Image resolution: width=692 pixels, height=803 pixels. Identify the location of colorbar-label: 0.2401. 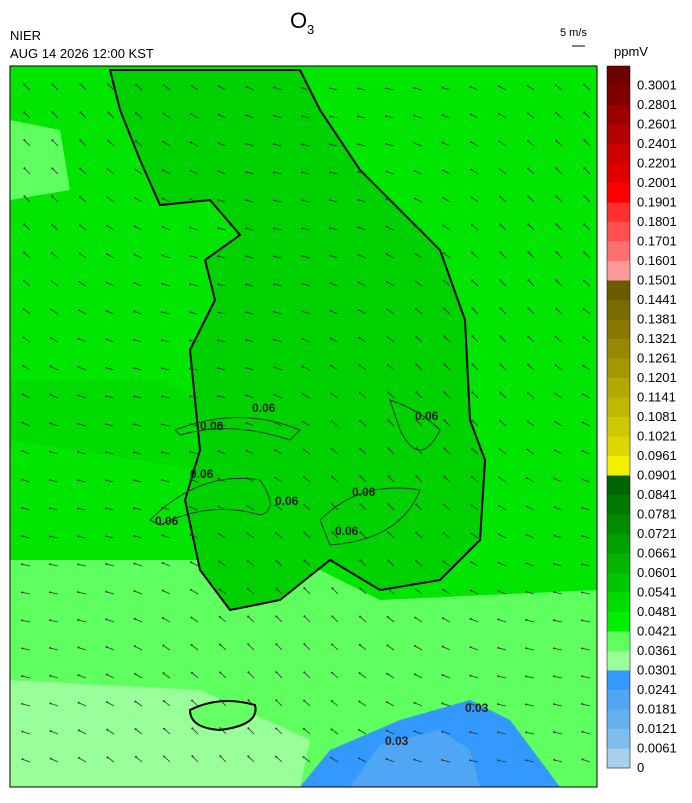
(657, 143).